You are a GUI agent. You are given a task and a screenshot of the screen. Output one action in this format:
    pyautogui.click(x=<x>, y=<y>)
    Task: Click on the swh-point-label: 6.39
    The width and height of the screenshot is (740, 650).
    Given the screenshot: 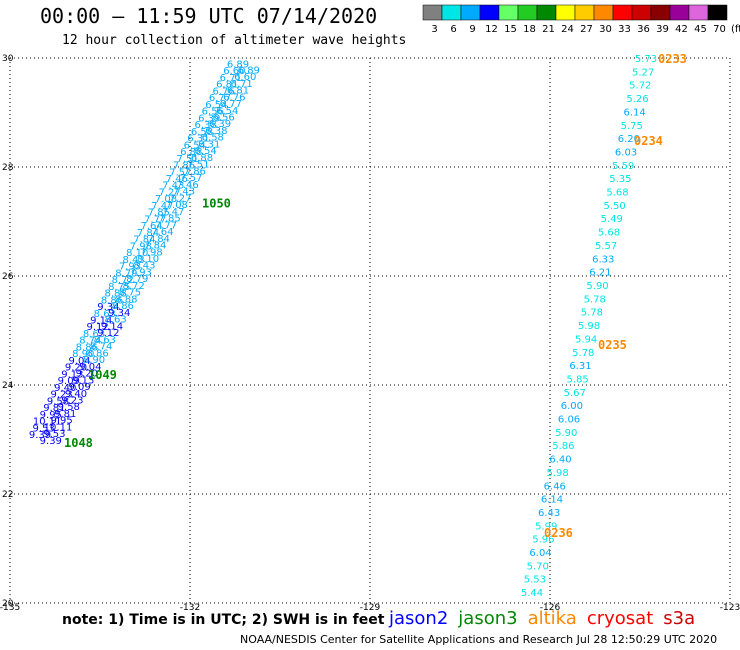 What is the action you would take?
    pyautogui.click(x=209, y=118)
    